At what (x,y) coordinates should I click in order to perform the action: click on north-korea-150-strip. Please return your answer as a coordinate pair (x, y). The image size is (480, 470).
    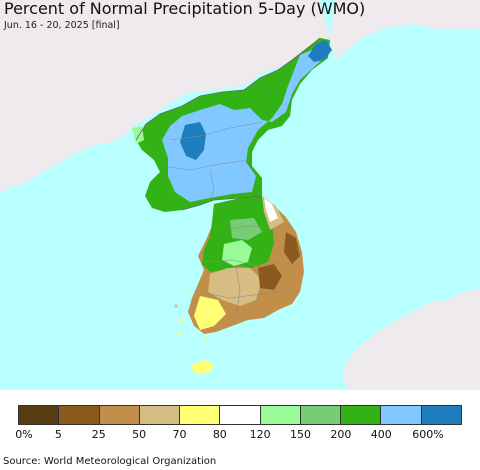
    Looking at the image, I should click on (138, 135).